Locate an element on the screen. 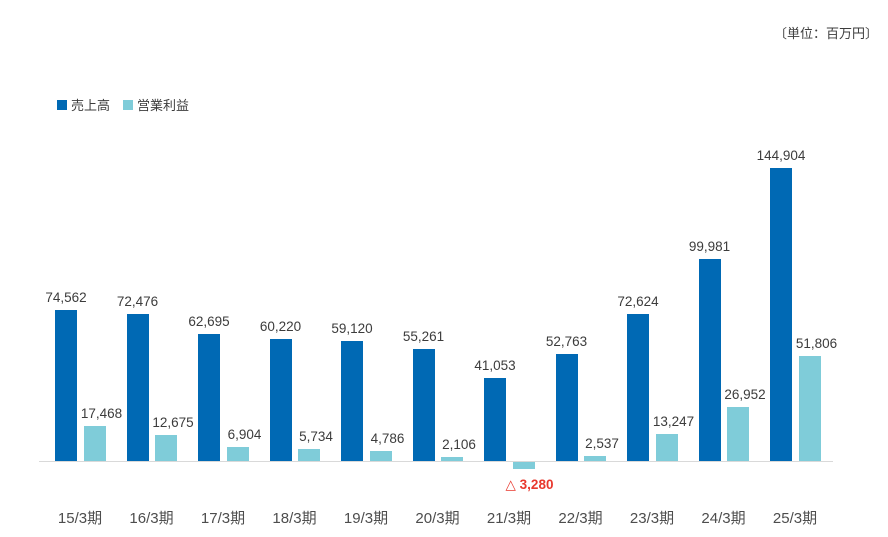  value-label-sales: 59,120 is located at coordinates (352, 329).